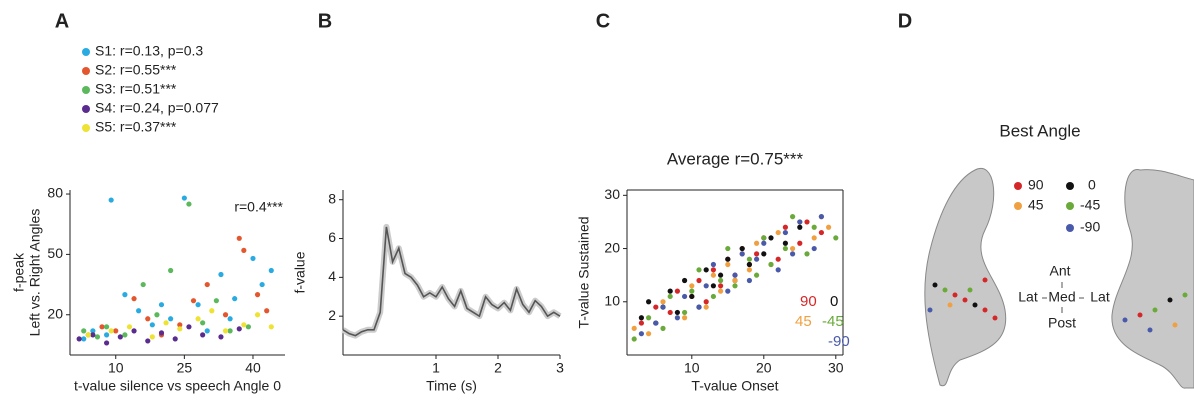 This screenshot has width=1194, height=402. I want to click on chart-title: Average r=0.75***, so click(735, 158).